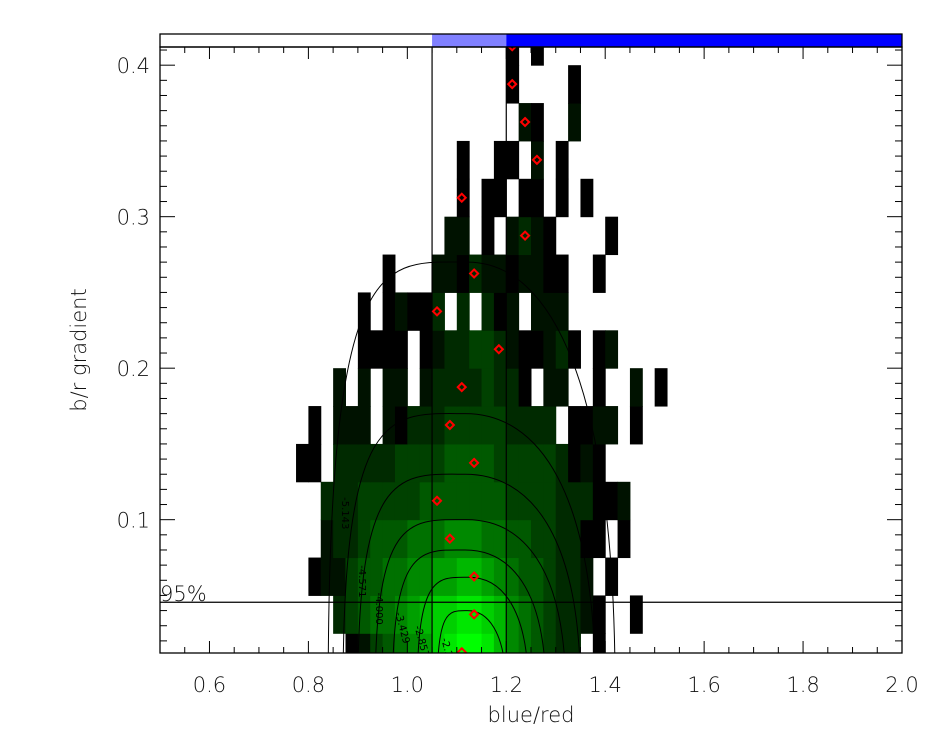 The height and width of the screenshot is (750, 950). I want to click on x-tick-label: 2.0, so click(901, 685).